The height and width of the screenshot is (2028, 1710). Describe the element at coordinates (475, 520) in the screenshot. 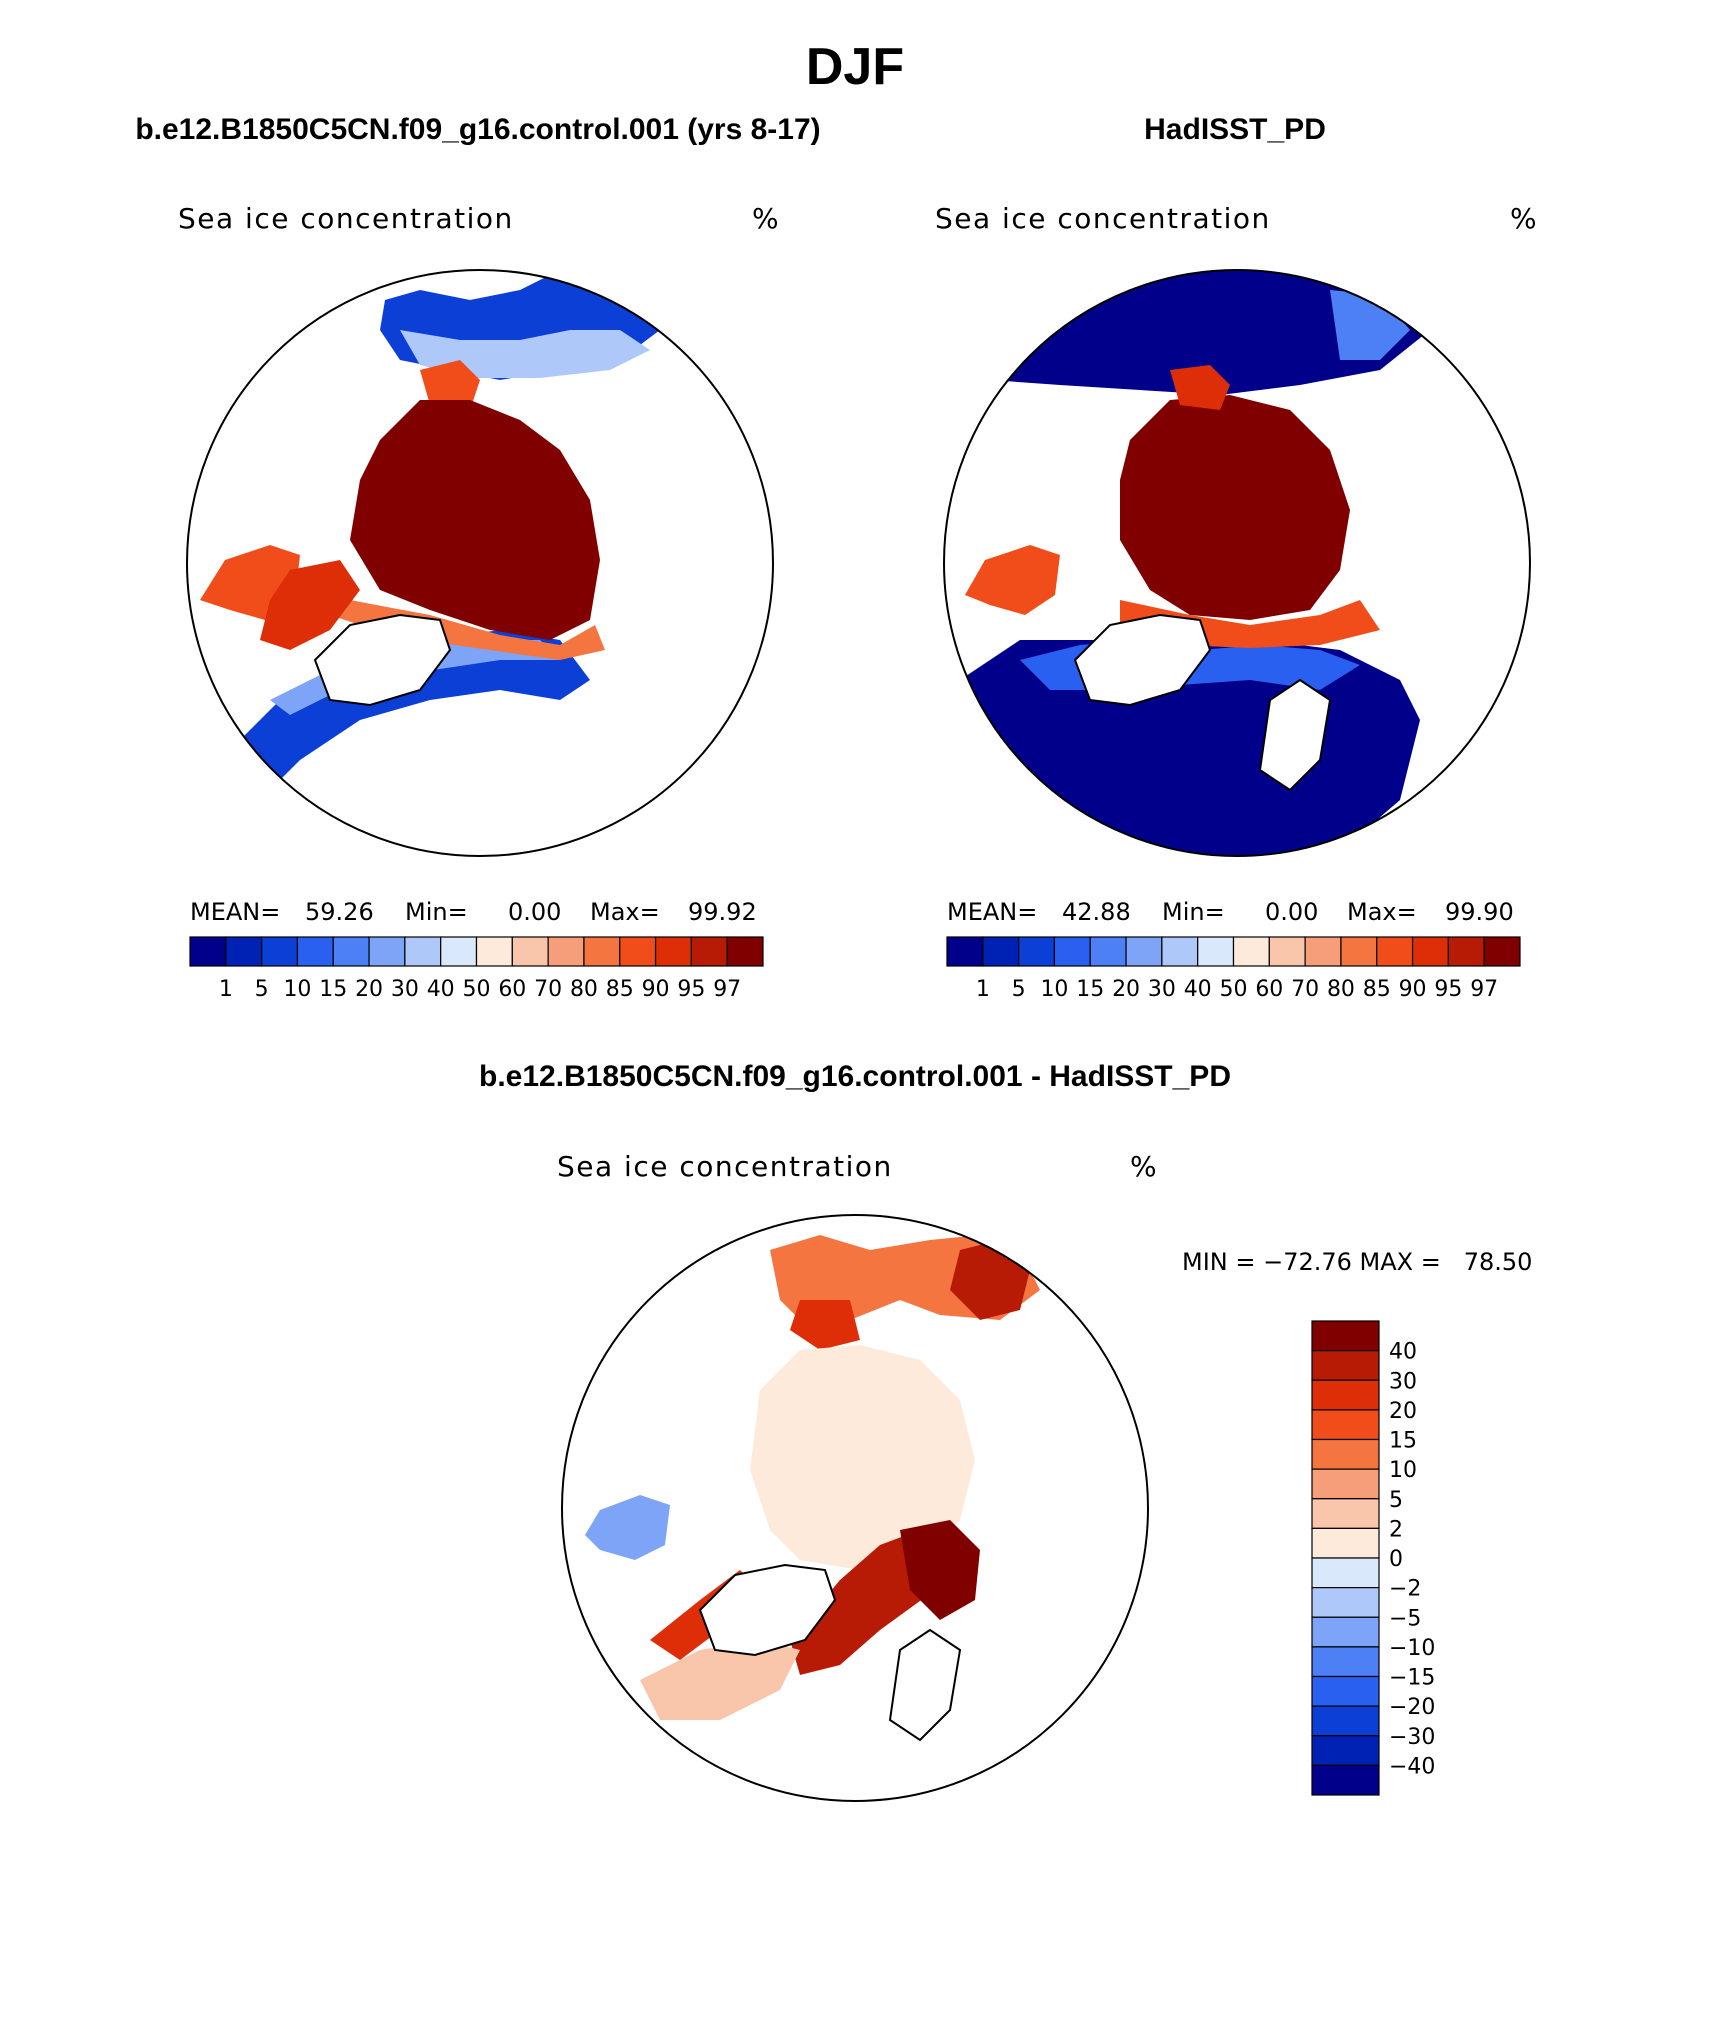

I see `map-model-central-pack` at that location.